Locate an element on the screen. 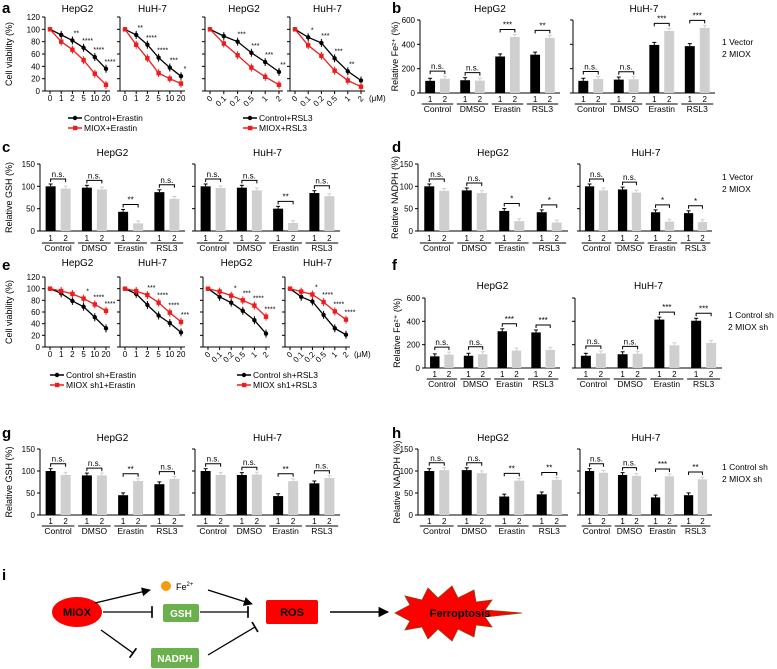  y-tick-label: 150 is located at coordinates (407, 164).